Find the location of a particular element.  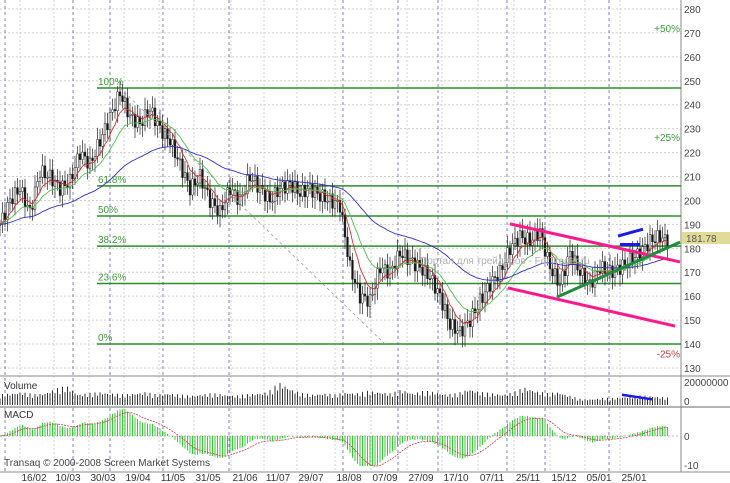

trendline-top-divergence is located at coordinates (630, 232).